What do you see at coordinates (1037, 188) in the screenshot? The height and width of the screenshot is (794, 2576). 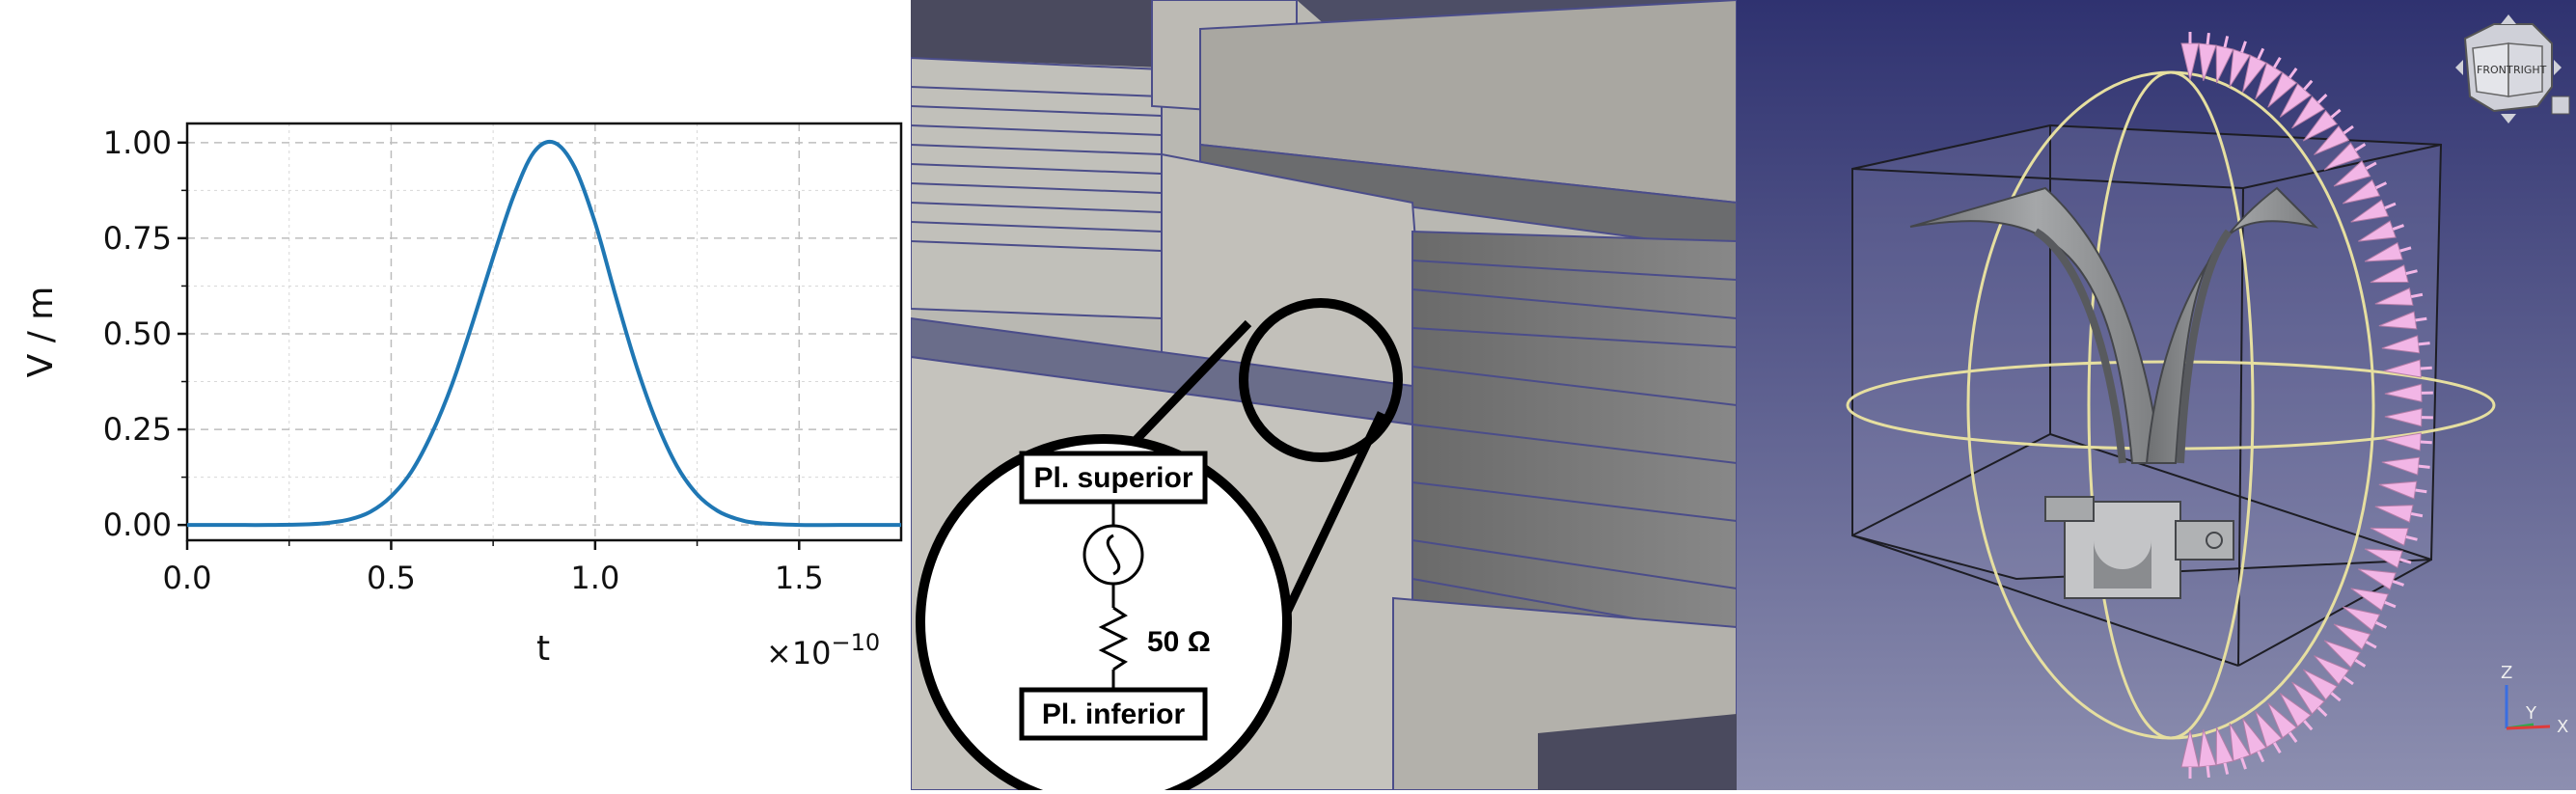 I see `left-slabs` at bounding box center [1037, 188].